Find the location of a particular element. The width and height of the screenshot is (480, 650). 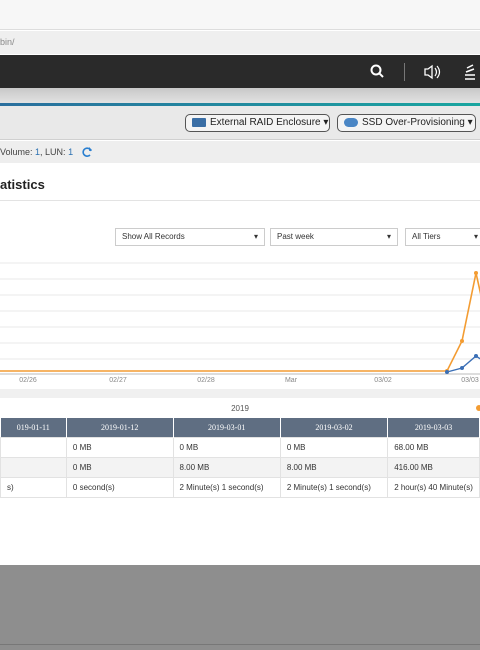

panel-title: atistics is located at coordinates (22, 184).